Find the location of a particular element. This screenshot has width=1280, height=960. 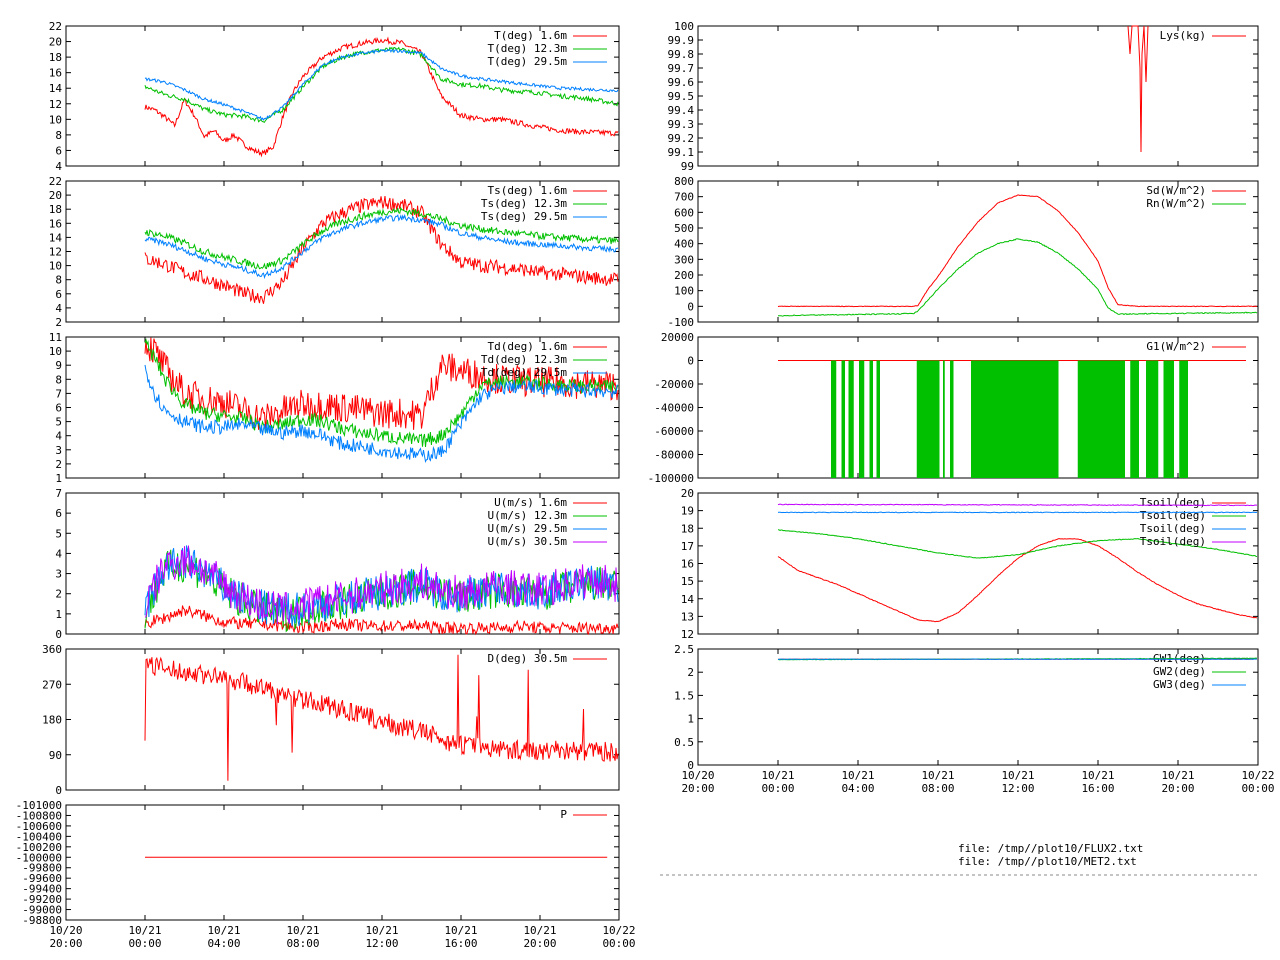

legend-label: T(deg) 1.6m is located at coordinates (530, 35).